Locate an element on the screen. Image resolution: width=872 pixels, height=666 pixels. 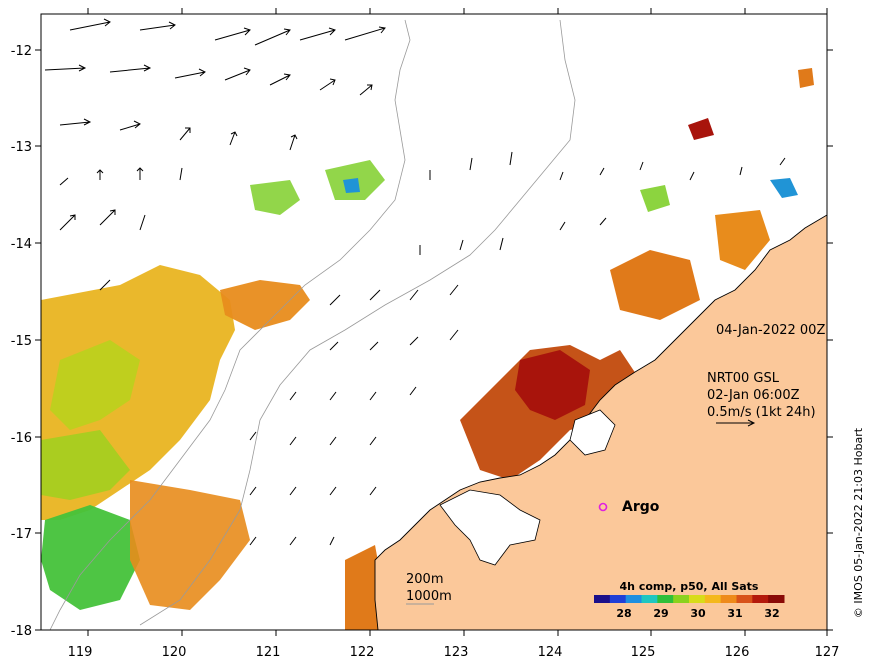
y-tick-label: -17 is located at coordinates (21, 534).